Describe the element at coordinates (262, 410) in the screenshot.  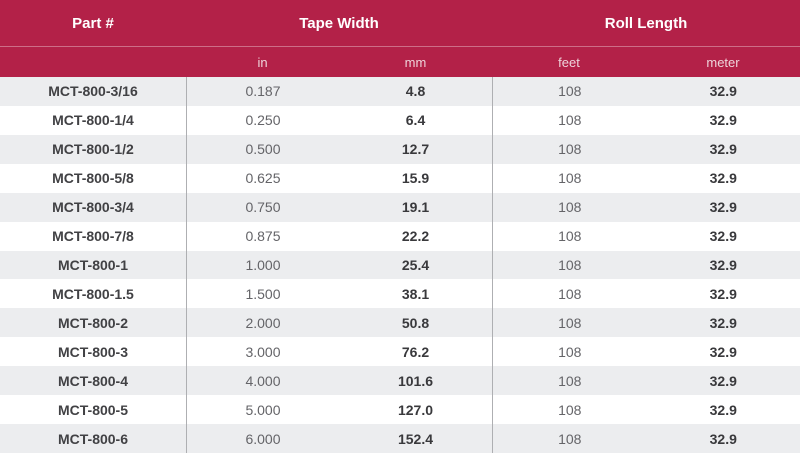
I see `width-inches-cell: 5.000` at that location.